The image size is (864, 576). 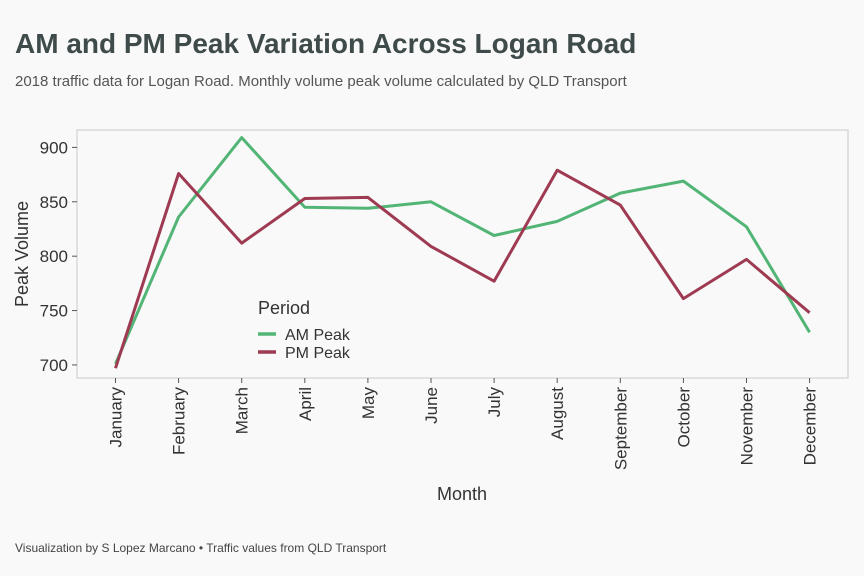 What do you see at coordinates (557, 413) in the screenshot?
I see `x-tick-label: August` at bounding box center [557, 413].